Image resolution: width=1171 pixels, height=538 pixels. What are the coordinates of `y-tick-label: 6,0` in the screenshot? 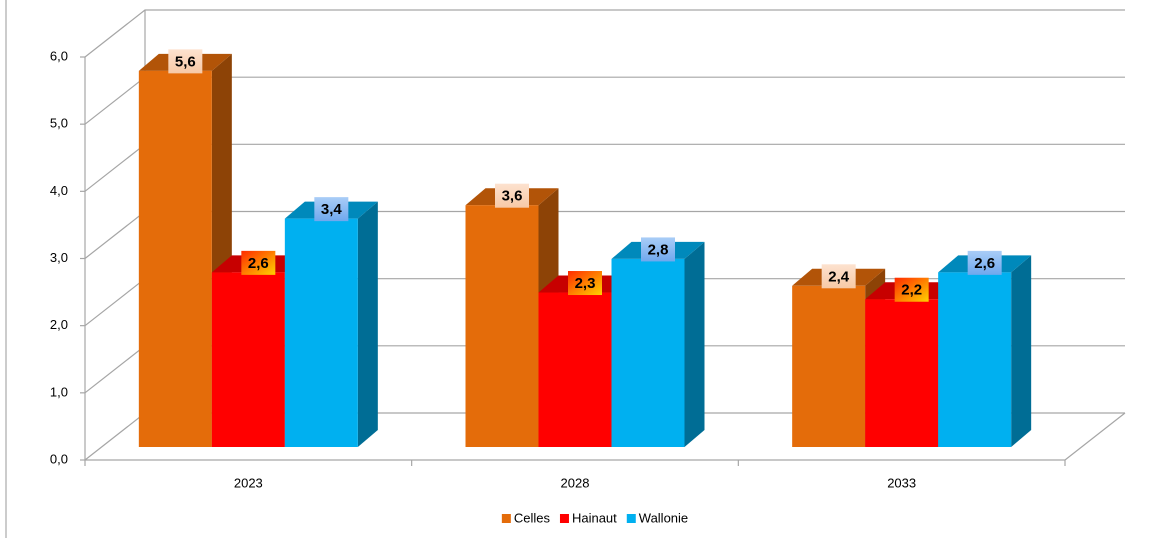 It's located at (59, 55).